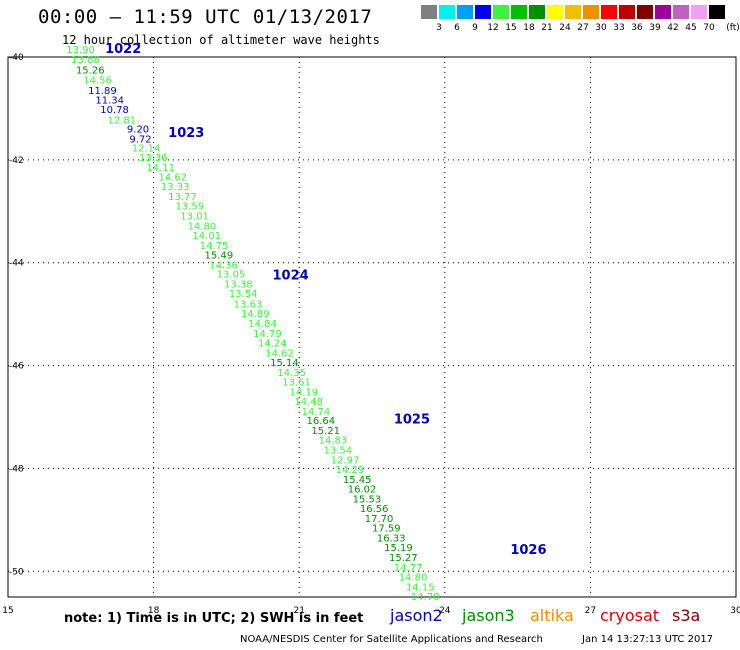 Image resolution: width=740 pixels, height=650 pixels. I want to click on wave-height-value: 13.33, so click(175, 187).